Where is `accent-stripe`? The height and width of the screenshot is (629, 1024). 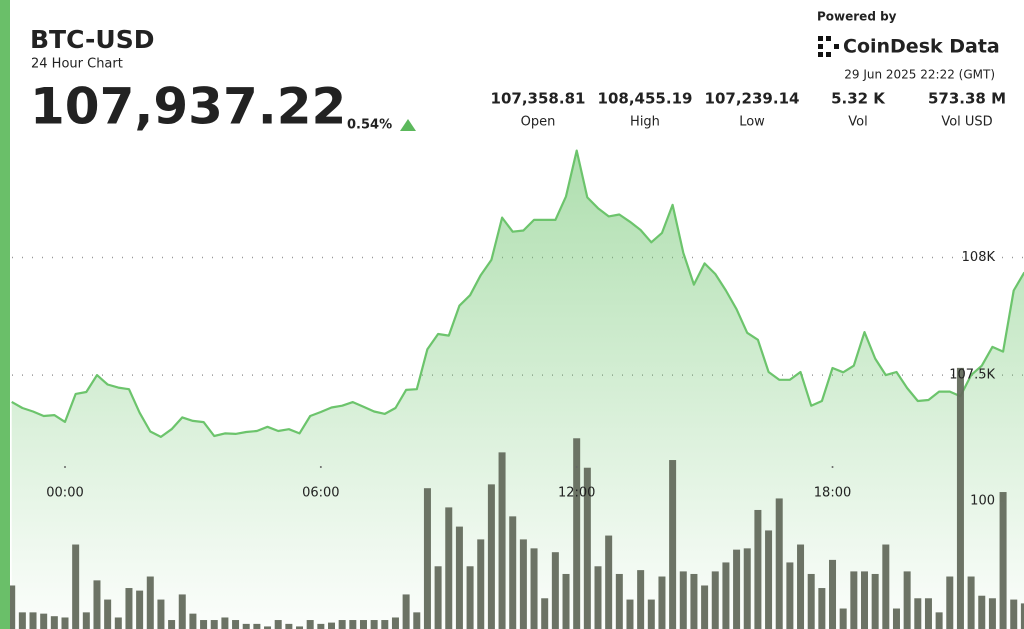
accent-stripe is located at coordinates (5, 314).